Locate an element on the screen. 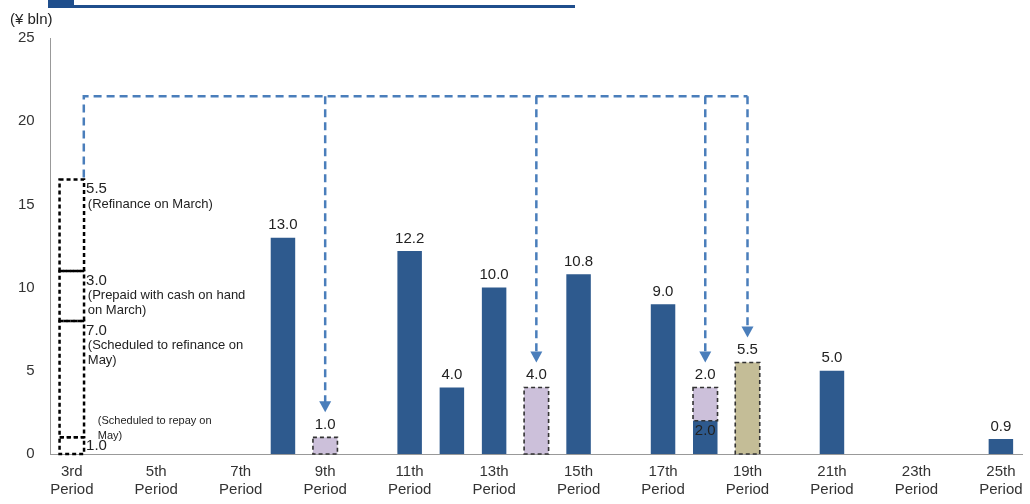 The width and height of the screenshot is (1030, 504). x-tick-label: 9th Period is located at coordinates (325, 480).